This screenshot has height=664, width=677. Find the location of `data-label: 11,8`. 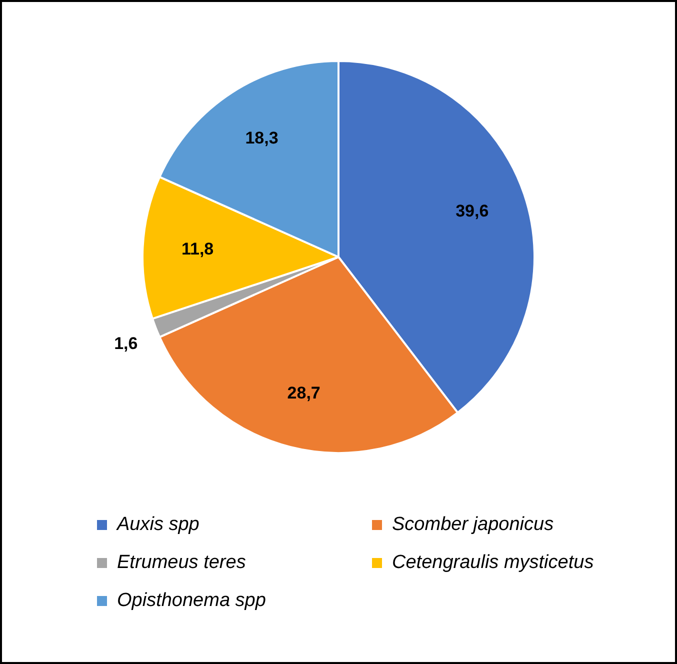

data-label: 11,8 is located at coordinates (197, 249).